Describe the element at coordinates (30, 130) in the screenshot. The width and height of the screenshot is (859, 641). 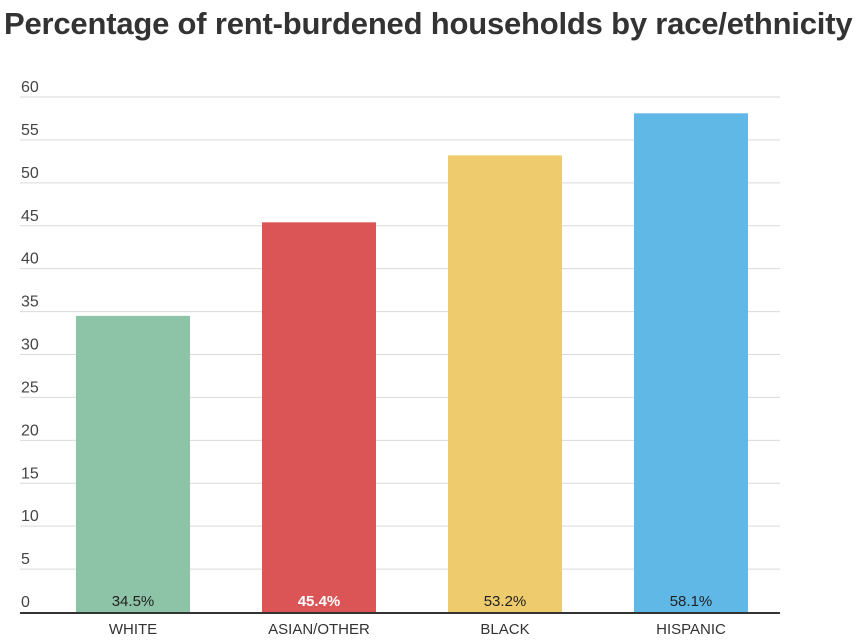
I see `y-tick-label: 55` at that location.